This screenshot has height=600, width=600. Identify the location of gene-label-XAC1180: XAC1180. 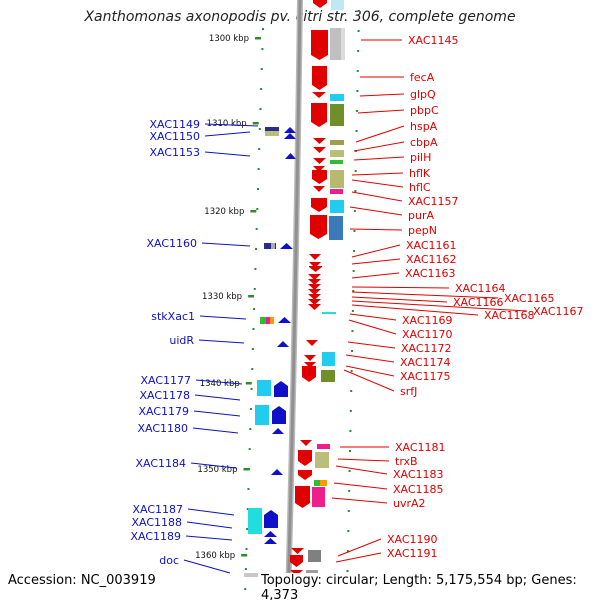
(162, 428).